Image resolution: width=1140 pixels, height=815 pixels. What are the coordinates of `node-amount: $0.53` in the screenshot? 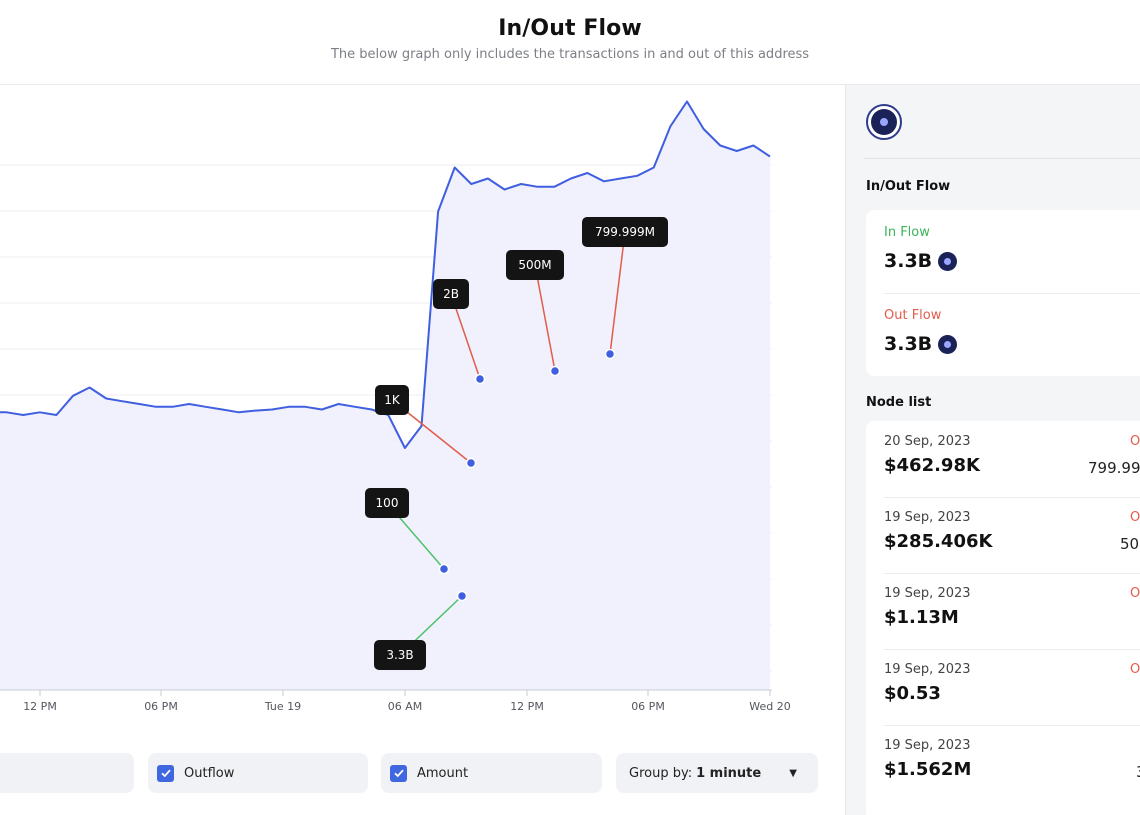 It's located at (912, 693).